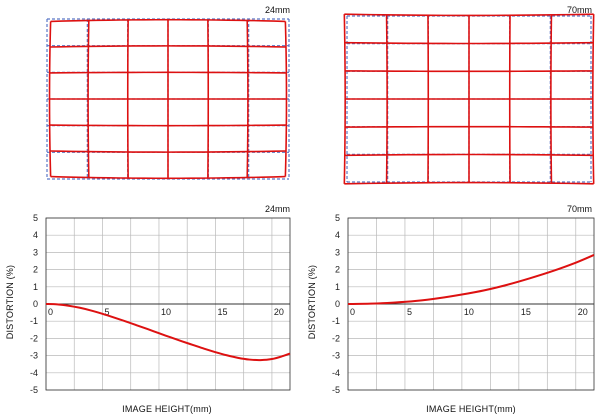 This screenshot has width=600, height=418. What do you see at coordinates (583, 312) in the screenshot?
I see `x-tick-label-70mm: 20` at bounding box center [583, 312].